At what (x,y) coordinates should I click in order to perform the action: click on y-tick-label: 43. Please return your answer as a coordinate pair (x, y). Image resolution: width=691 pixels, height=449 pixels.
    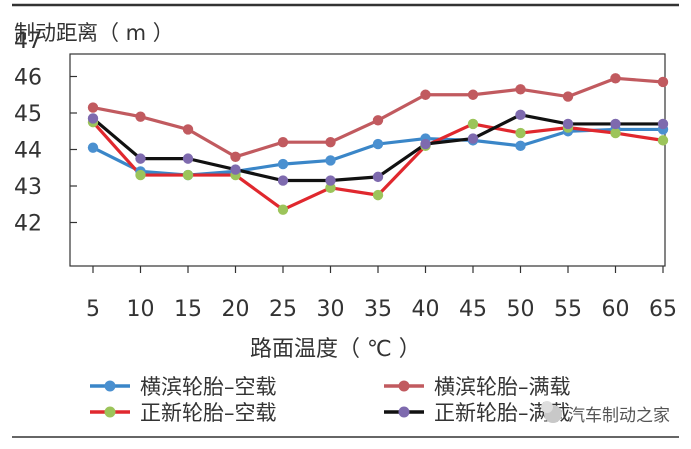
    Looking at the image, I should click on (28, 187).